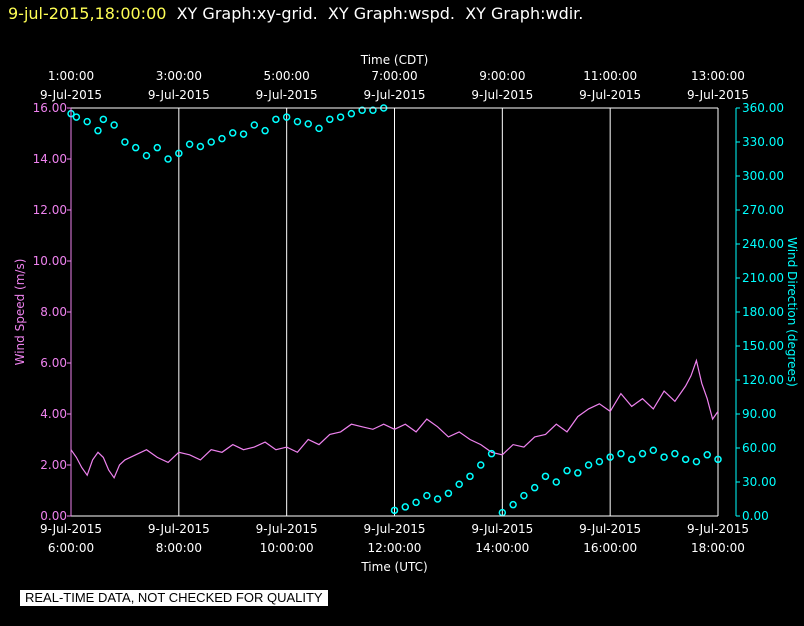  I want to click on right-tick-label: 30.00, so click(759, 482).